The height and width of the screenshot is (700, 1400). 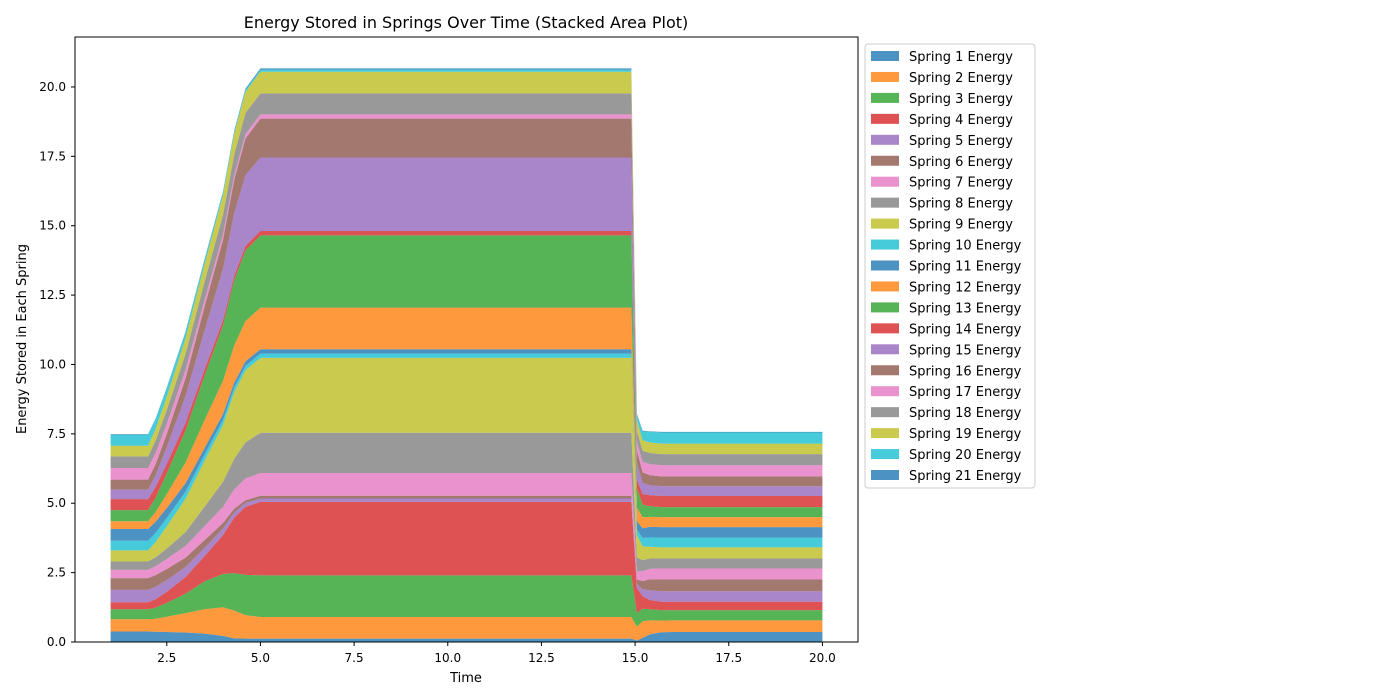 I want to click on legend-label: Spring 12 Energy, so click(x=965, y=287).